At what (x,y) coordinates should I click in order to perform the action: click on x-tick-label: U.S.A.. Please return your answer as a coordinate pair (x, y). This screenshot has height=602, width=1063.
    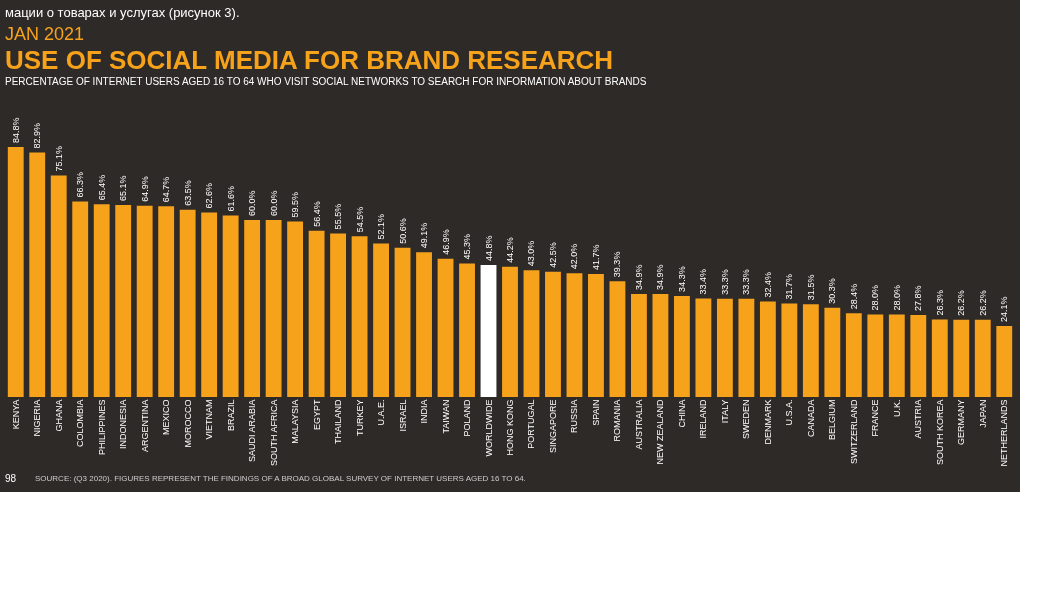
    Looking at the image, I should click on (789, 412).